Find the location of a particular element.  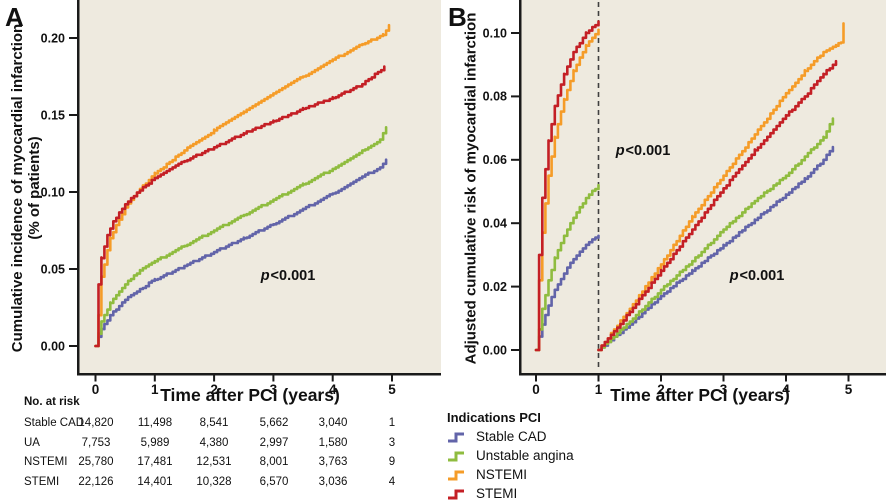

panel-b-pvalue-bottom: p<0.001 is located at coordinates (757, 276).